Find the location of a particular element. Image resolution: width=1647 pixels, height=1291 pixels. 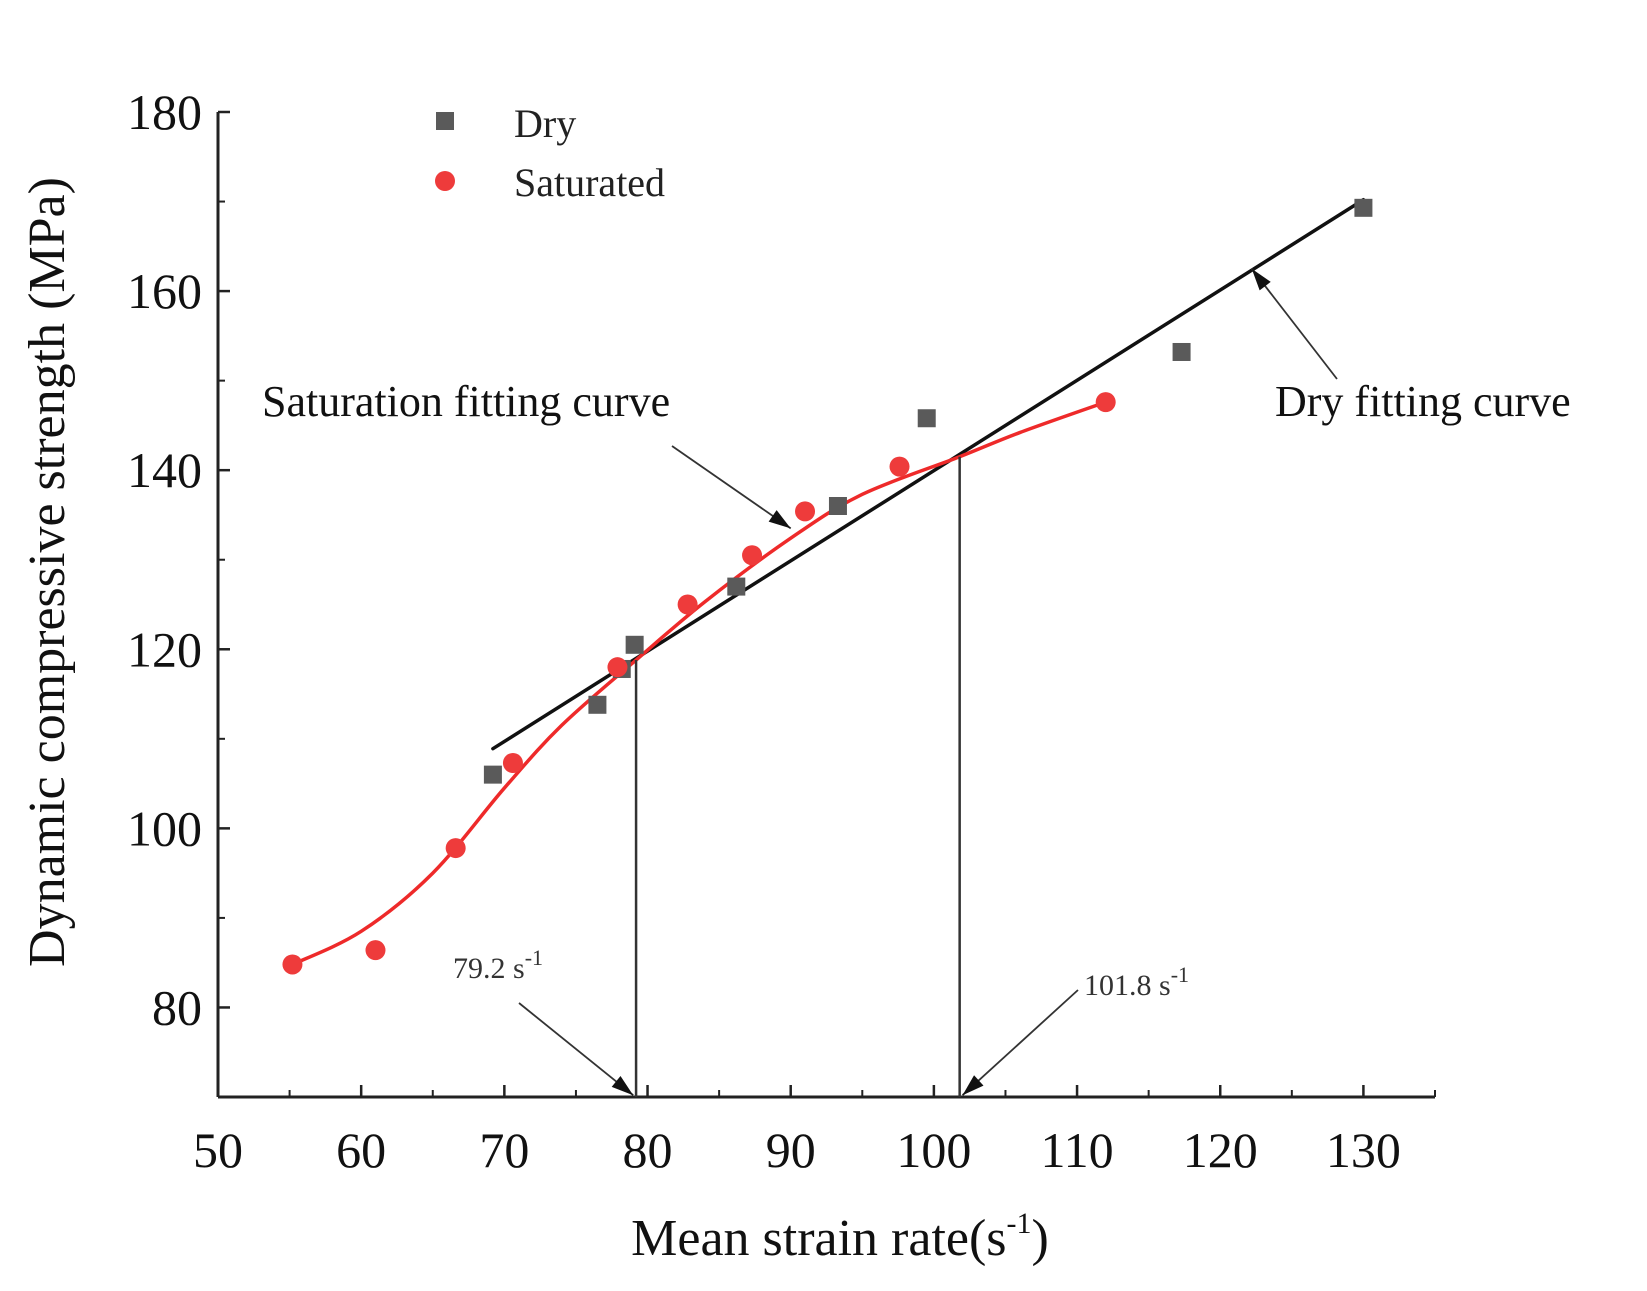

x-axis-title: Mean strain rate(s-1) is located at coordinates (840, 1237).